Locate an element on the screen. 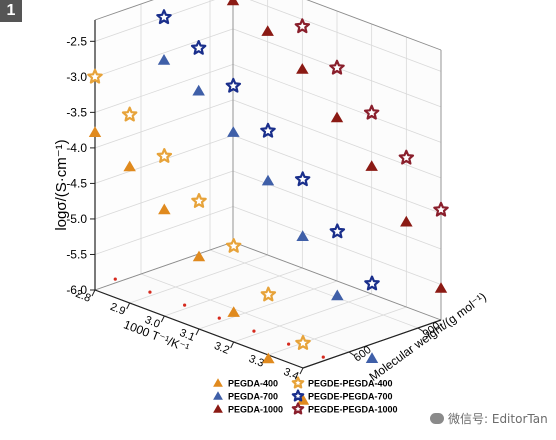 Image resolution: width=556 pixels, height=440 pixels. z-tick-label: -6.0 is located at coordinates (76, 290).